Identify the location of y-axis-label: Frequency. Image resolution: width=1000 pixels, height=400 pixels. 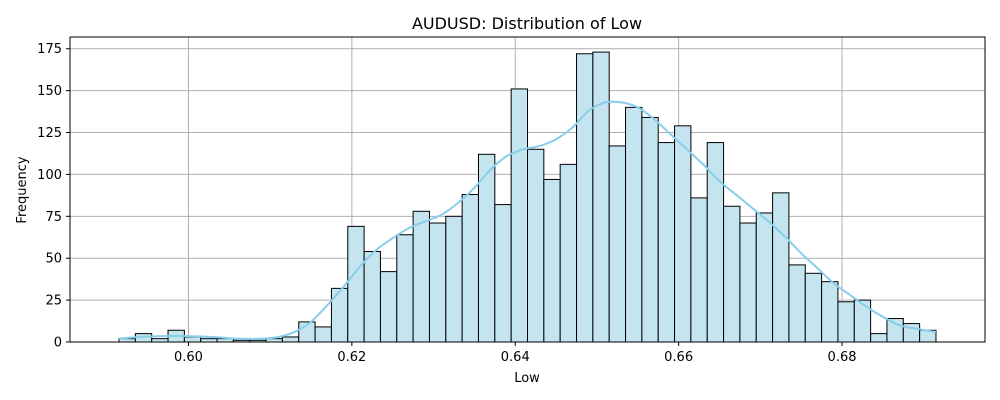
(22, 189).